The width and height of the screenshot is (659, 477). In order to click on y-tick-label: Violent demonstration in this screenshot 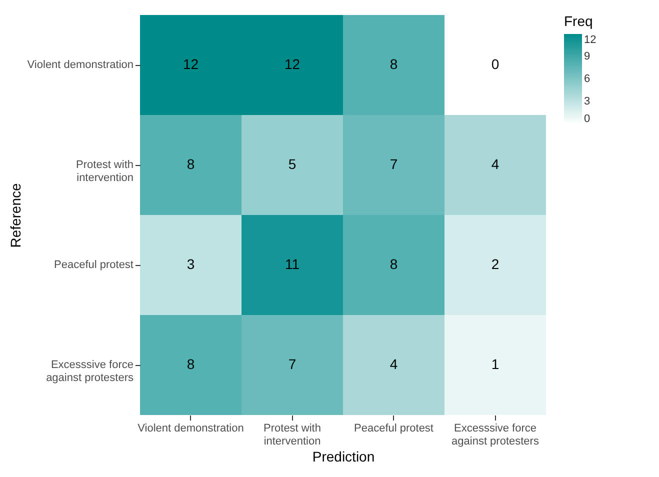, I will do `click(80, 65)`.